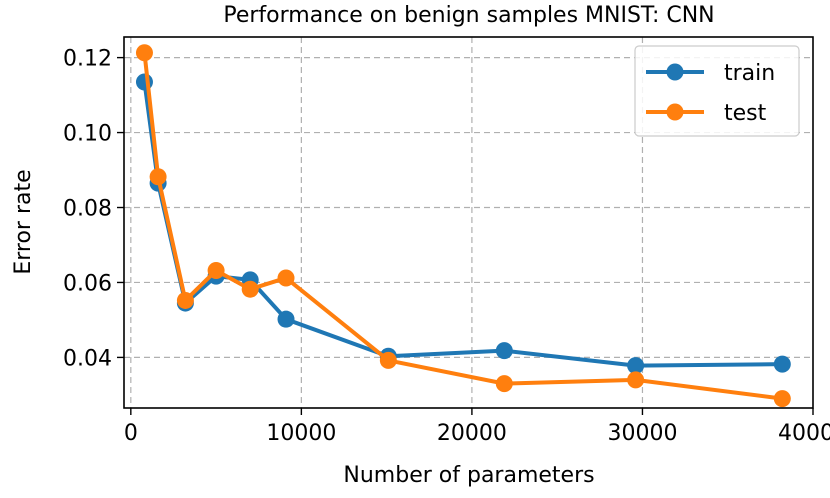  I want to click on x-tick-label: 0, so click(131, 433).